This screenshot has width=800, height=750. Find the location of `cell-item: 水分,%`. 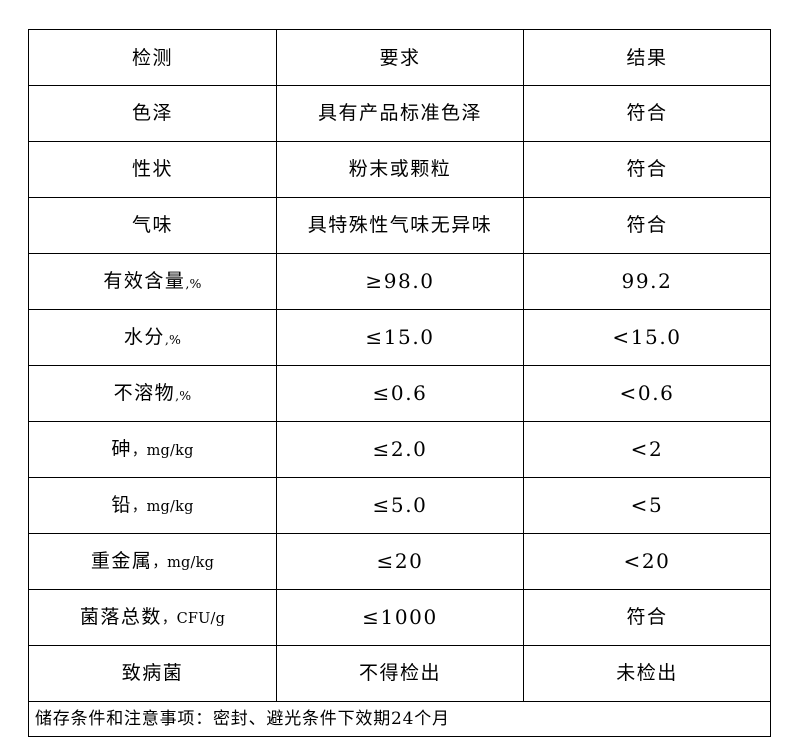

cell-item: 水分,% is located at coordinates (152, 337).